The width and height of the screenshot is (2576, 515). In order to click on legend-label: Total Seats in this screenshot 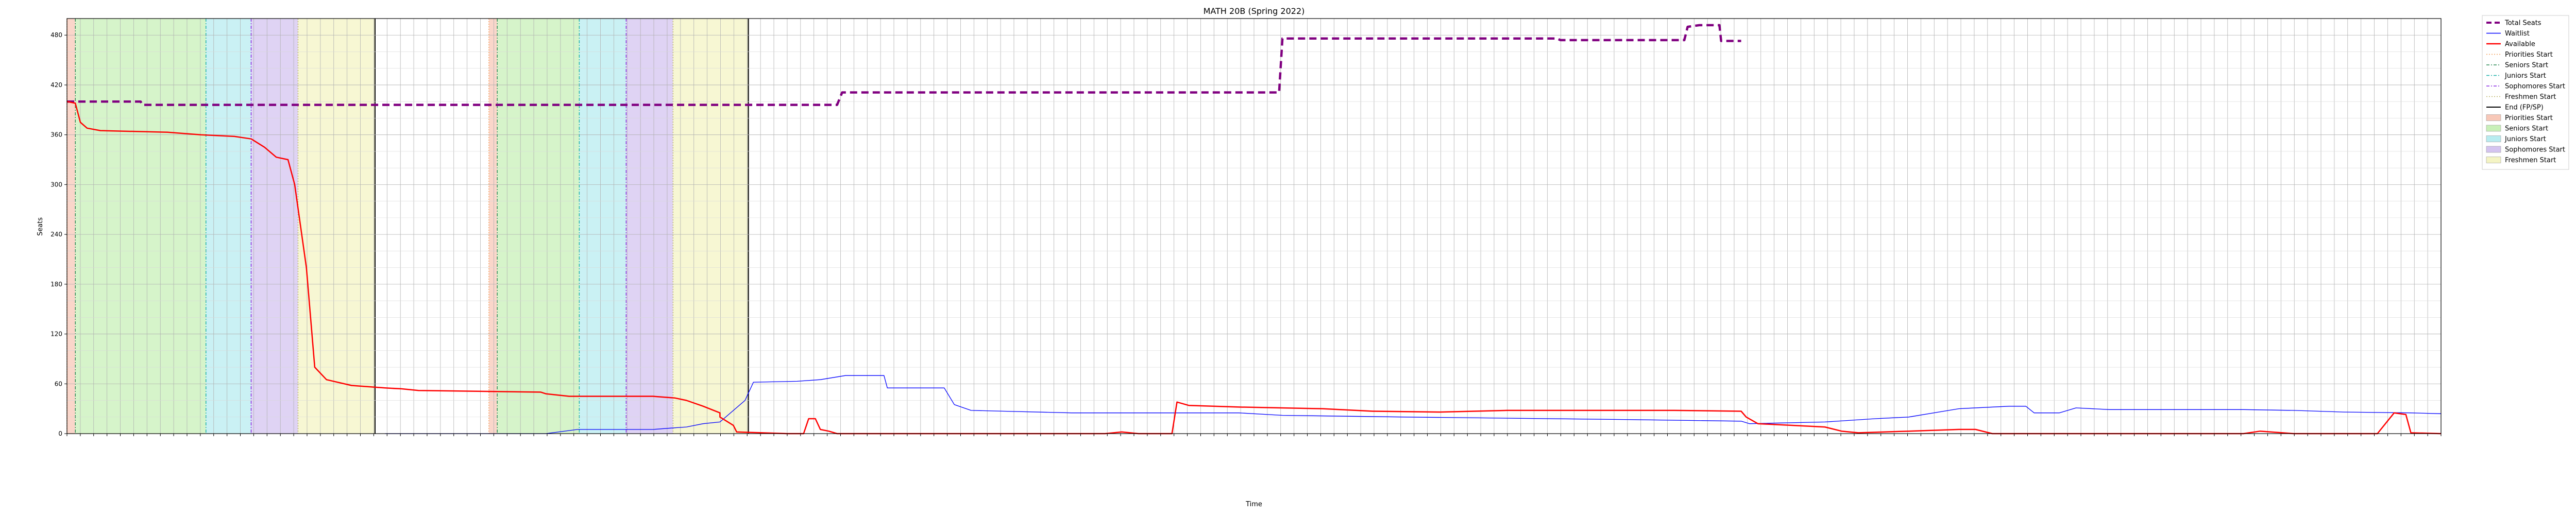, I will do `click(2522, 24)`.